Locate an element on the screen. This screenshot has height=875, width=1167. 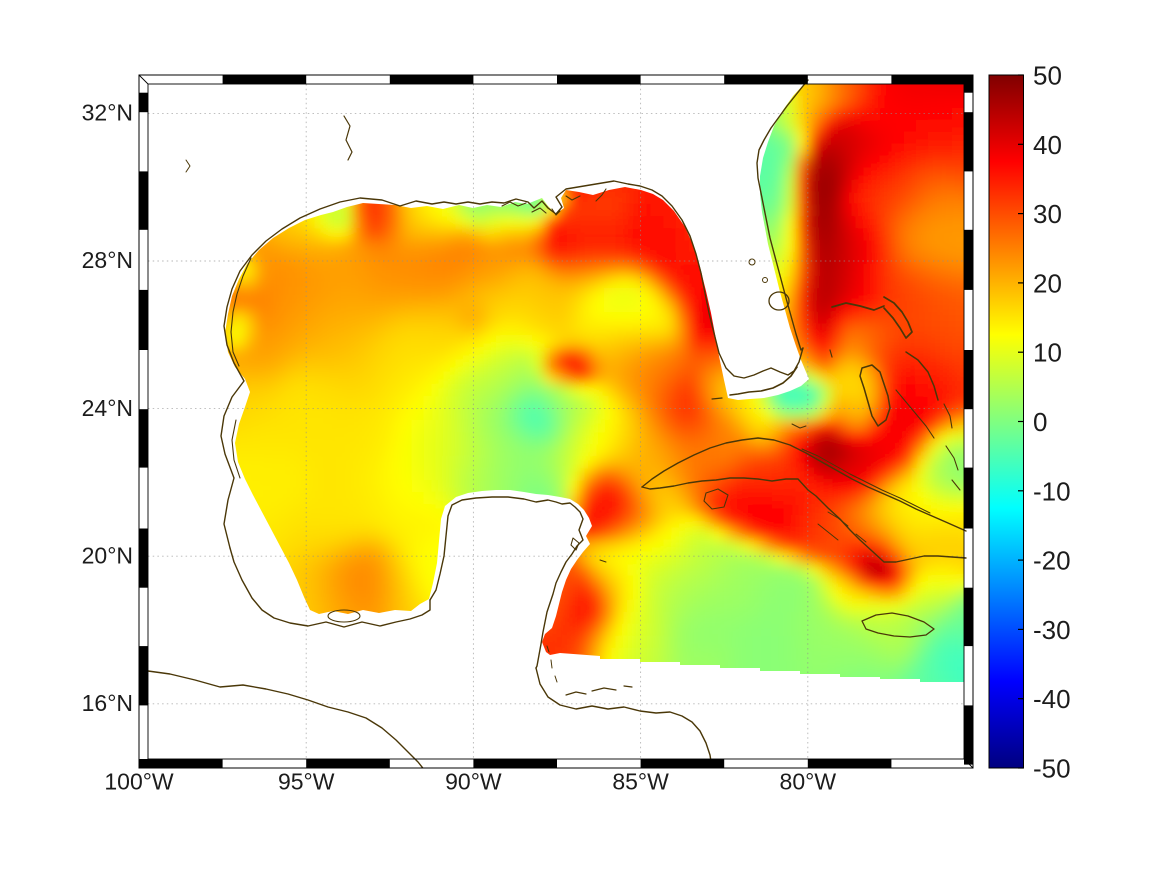
svg-text: 24°N is located at coordinates (107, 408).